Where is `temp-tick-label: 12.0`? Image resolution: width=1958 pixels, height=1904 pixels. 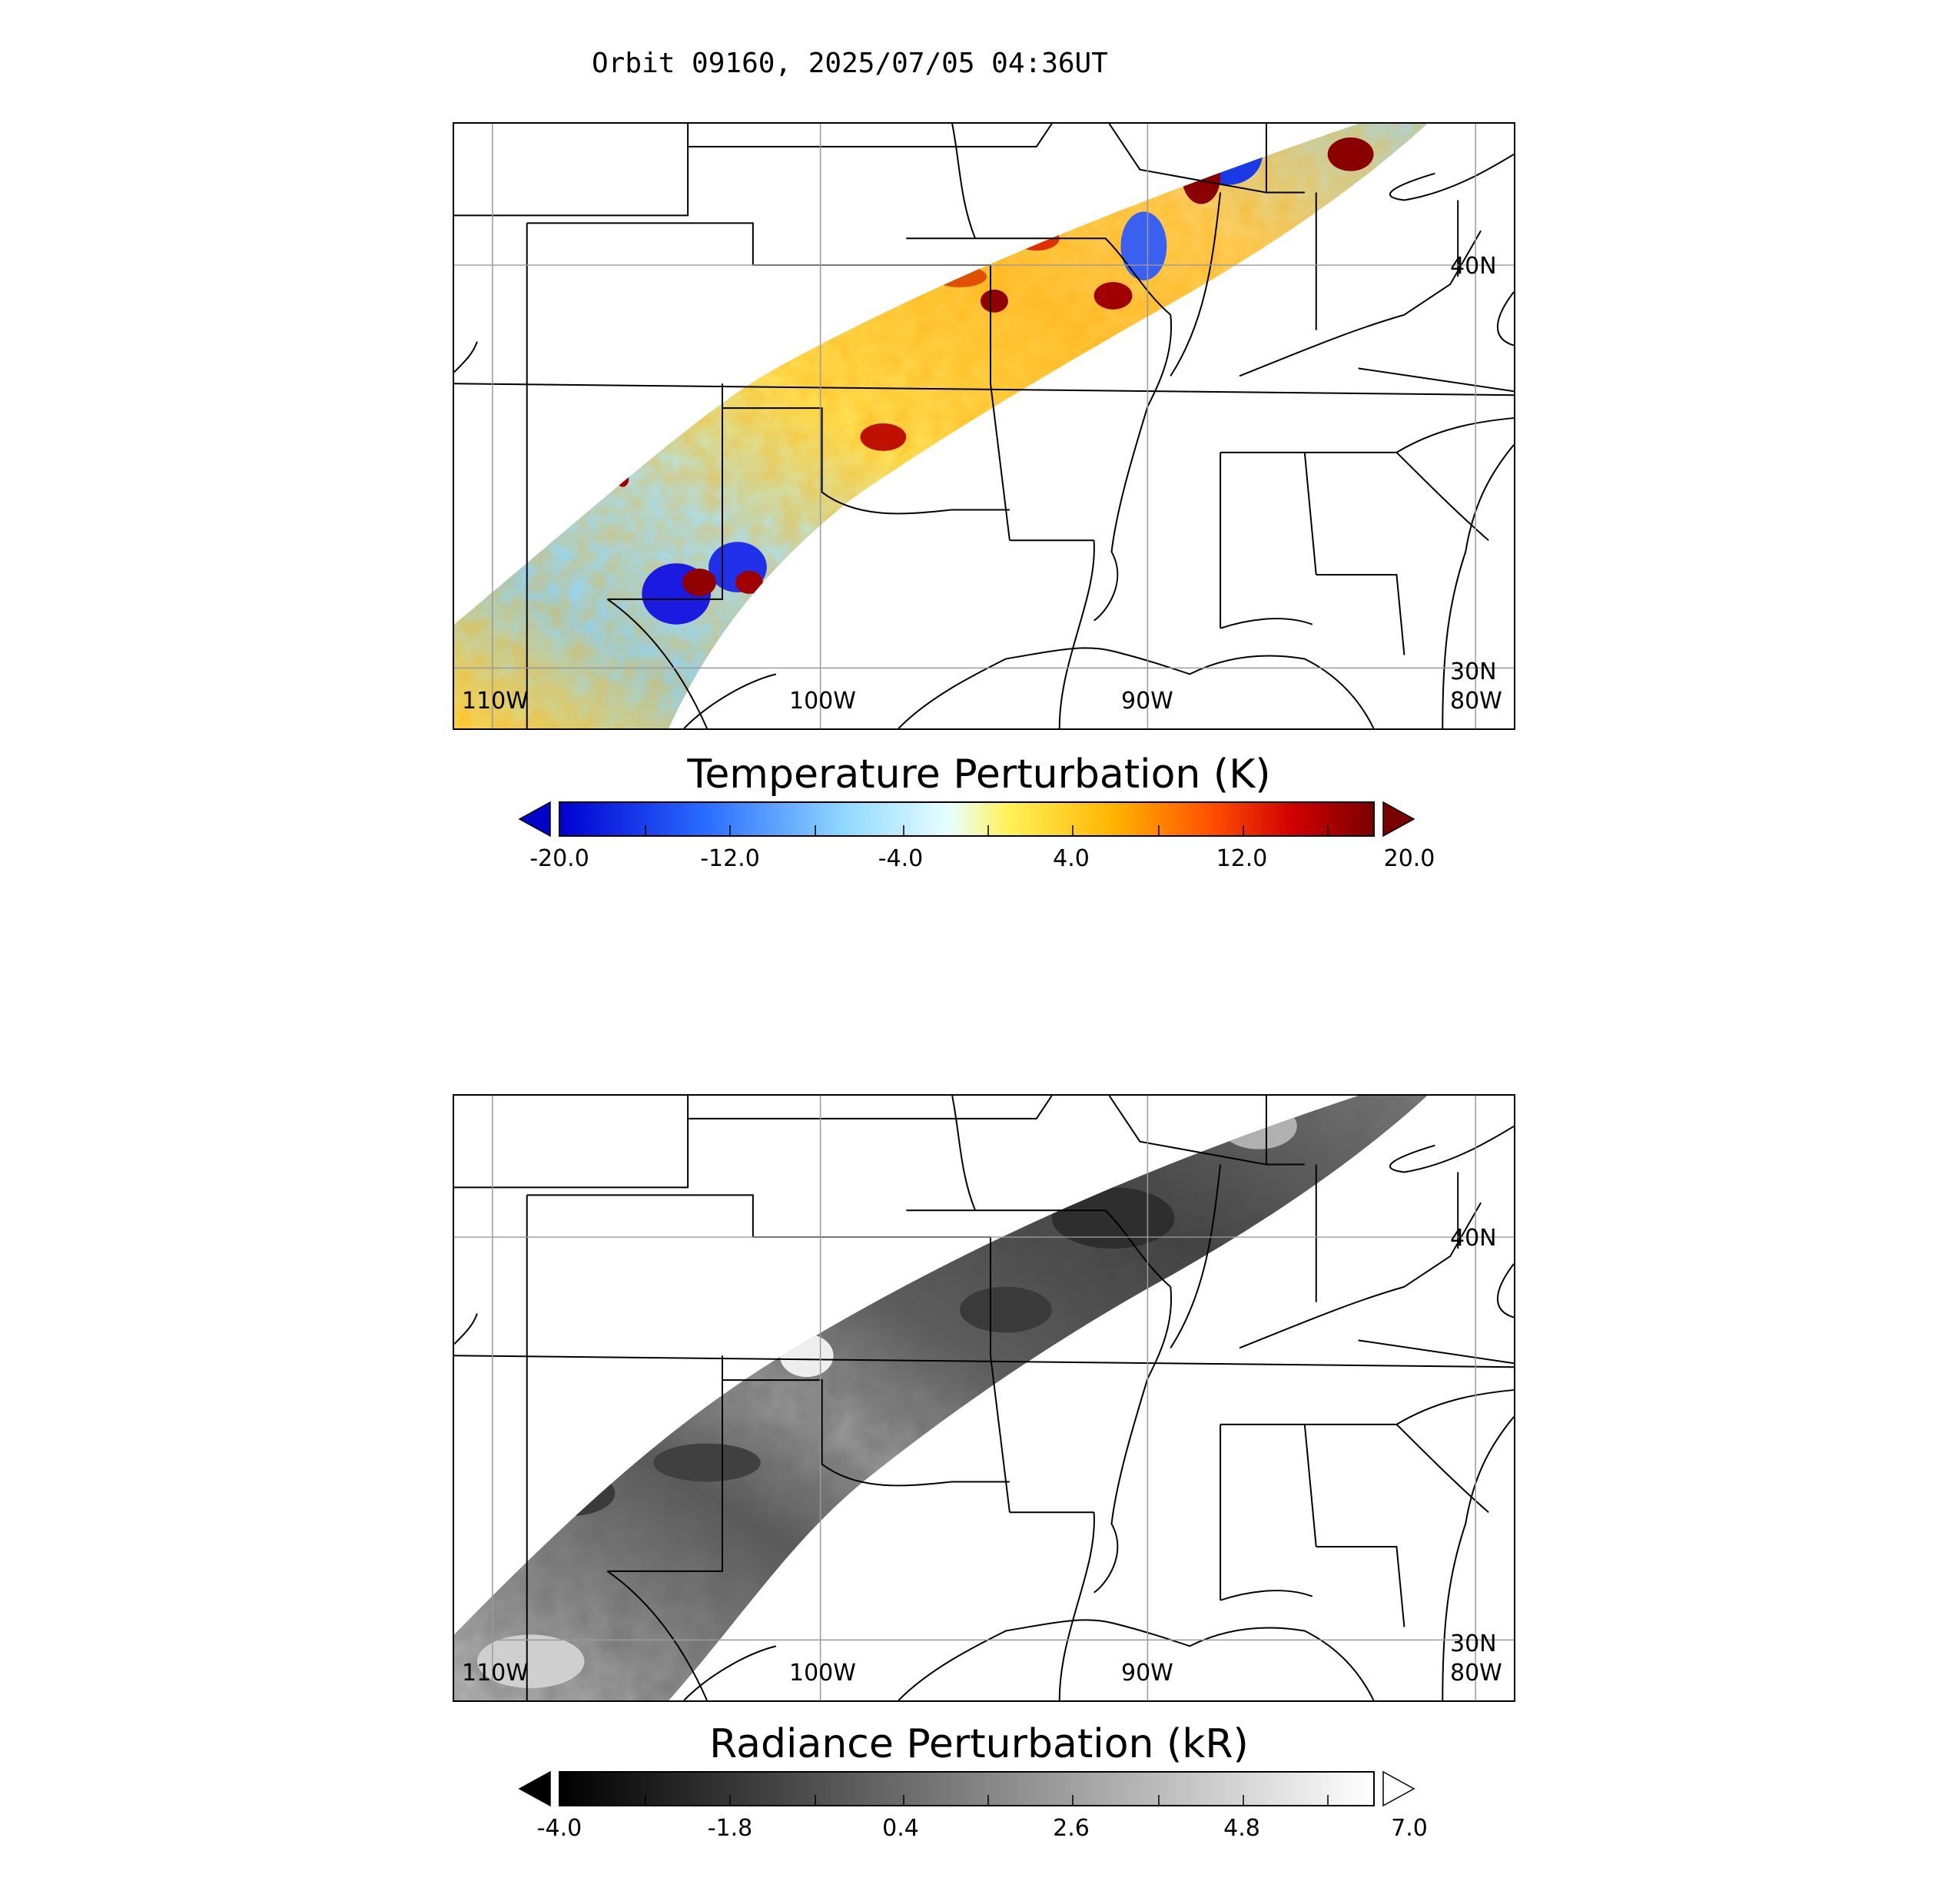
temp-tick-label: 12.0 is located at coordinates (1242, 858).